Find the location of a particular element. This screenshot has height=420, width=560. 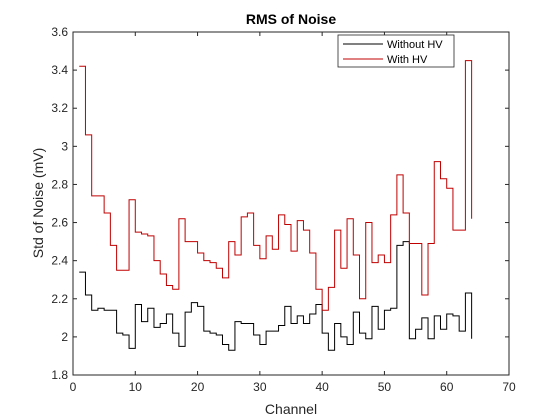

y-tick-label: 2.6 is located at coordinates (59, 223).